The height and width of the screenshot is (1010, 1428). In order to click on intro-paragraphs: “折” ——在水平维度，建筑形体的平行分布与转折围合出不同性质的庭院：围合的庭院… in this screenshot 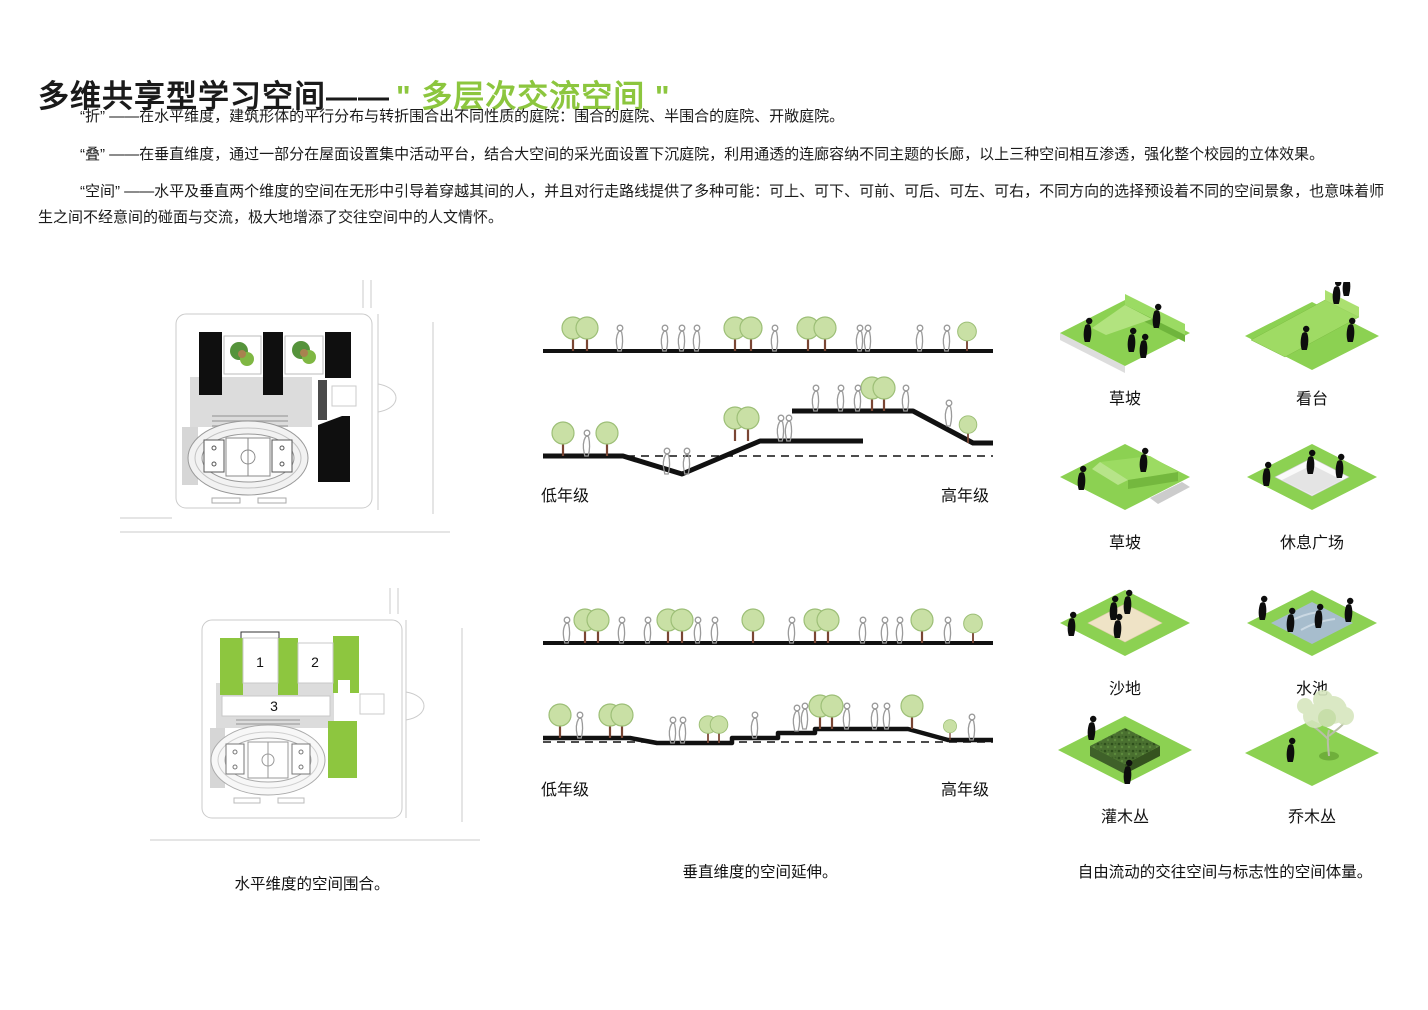, I will do `click(716, 173)`.